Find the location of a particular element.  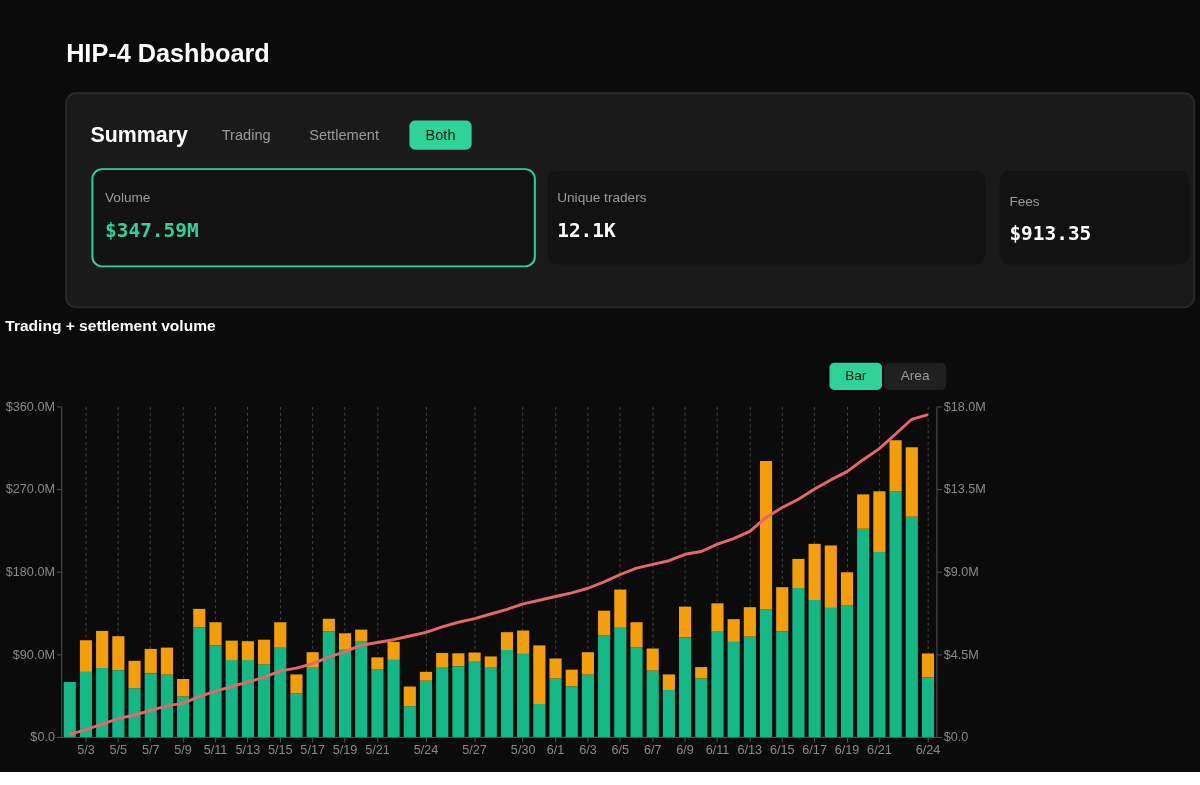

text: $913.35 is located at coordinates (1050, 234).